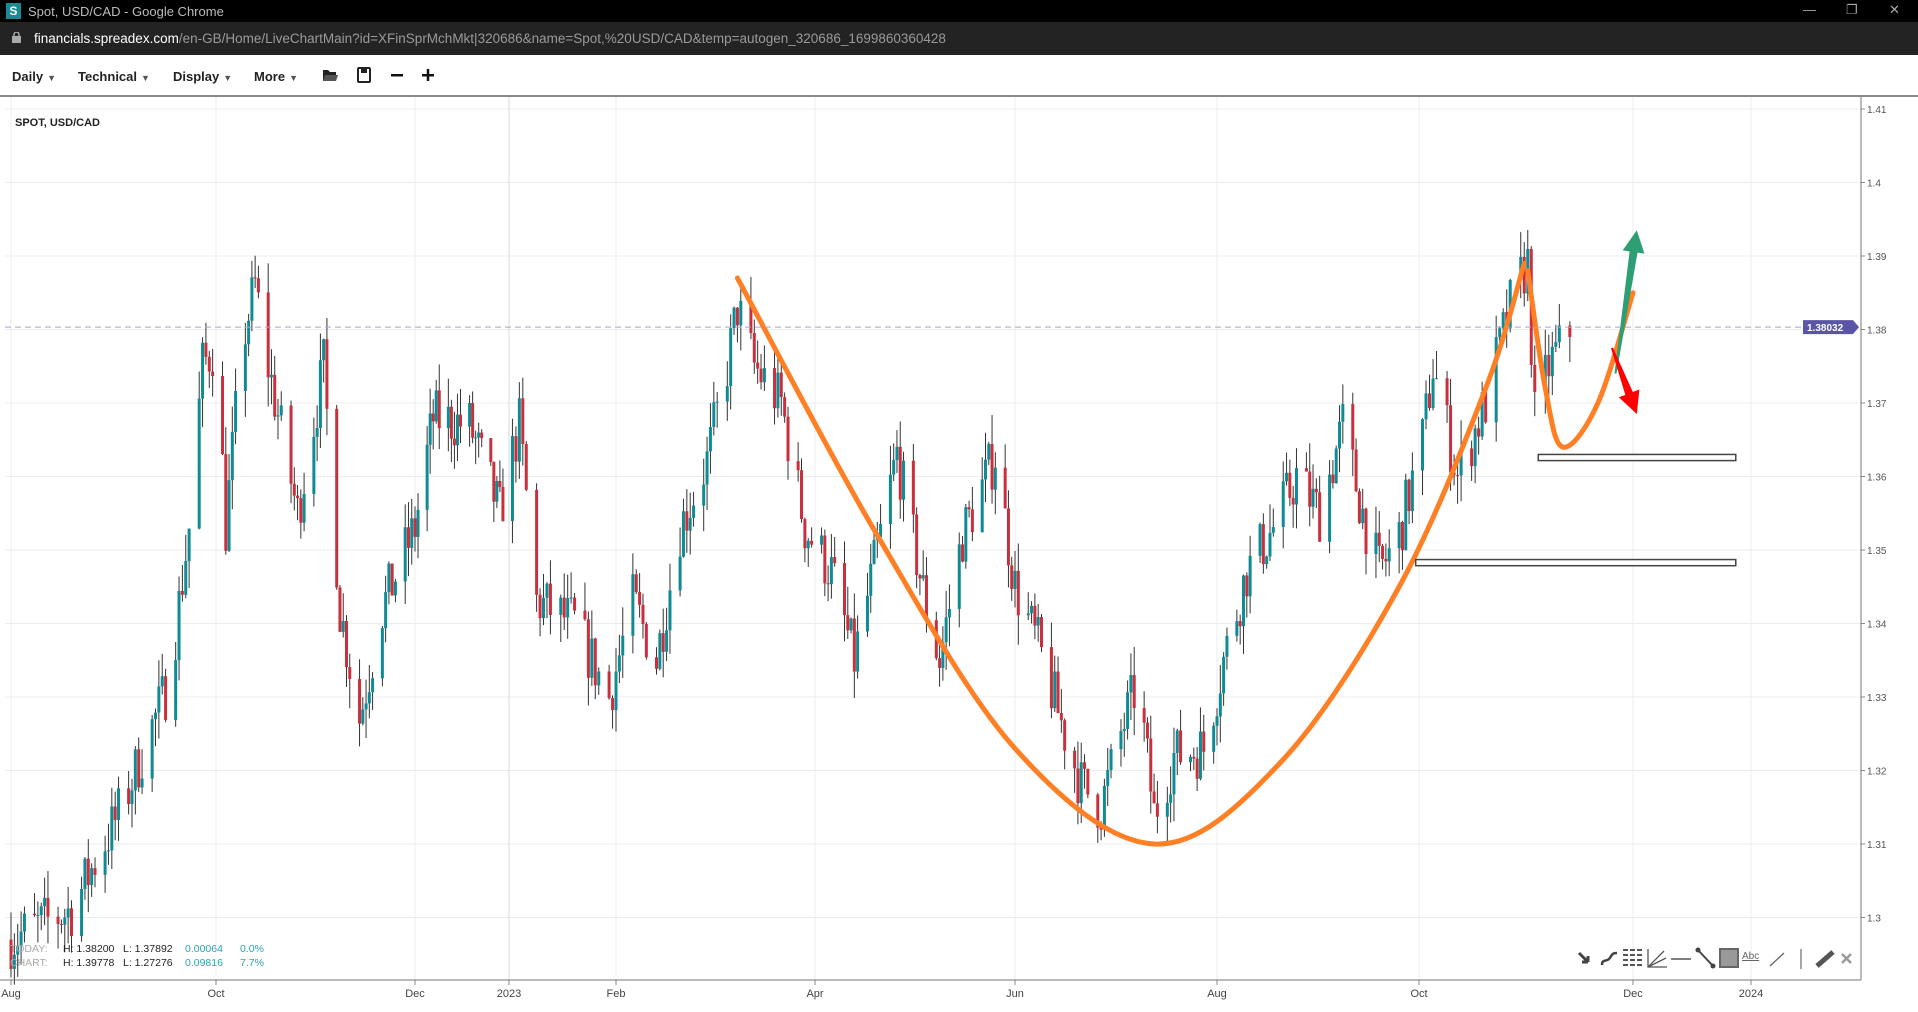 The image size is (1918, 1012). What do you see at coordinates (293, 78) in the screenshot?
I see `caret-down-icon: ▼` at bounding box center [293, 78].